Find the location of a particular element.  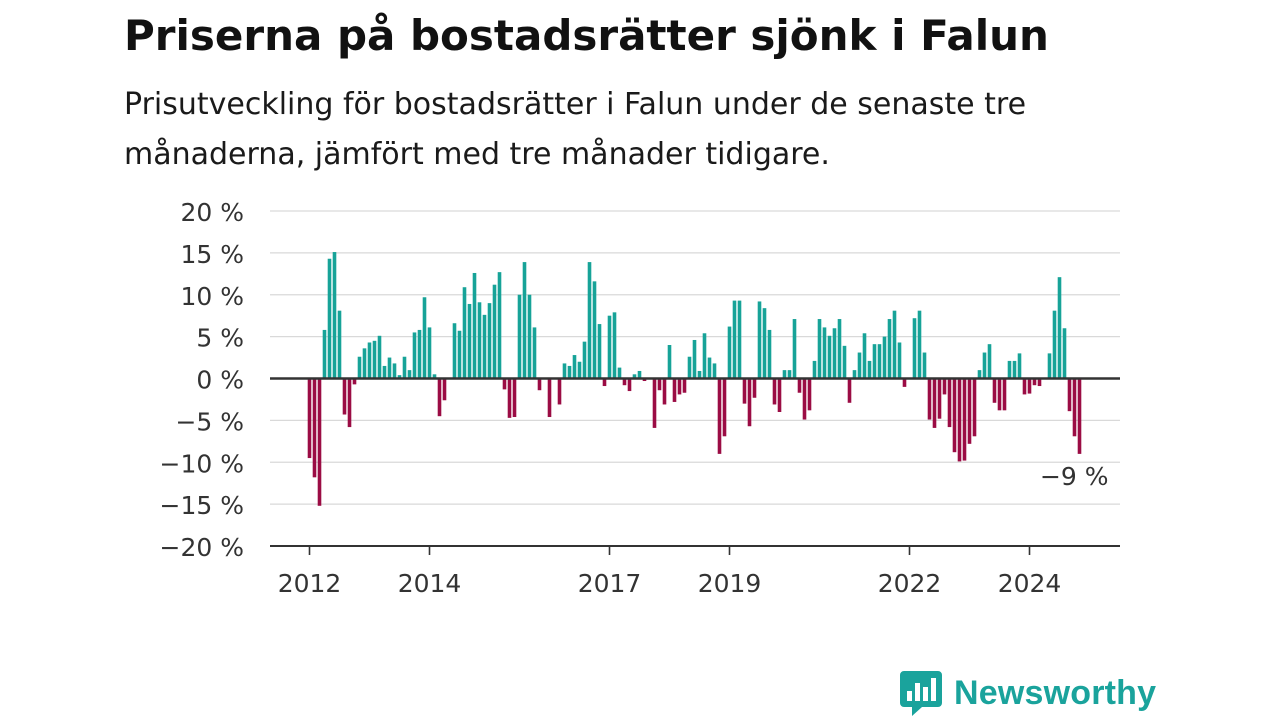

y-tick-label: −15 % is located at coordinates (202, 505).